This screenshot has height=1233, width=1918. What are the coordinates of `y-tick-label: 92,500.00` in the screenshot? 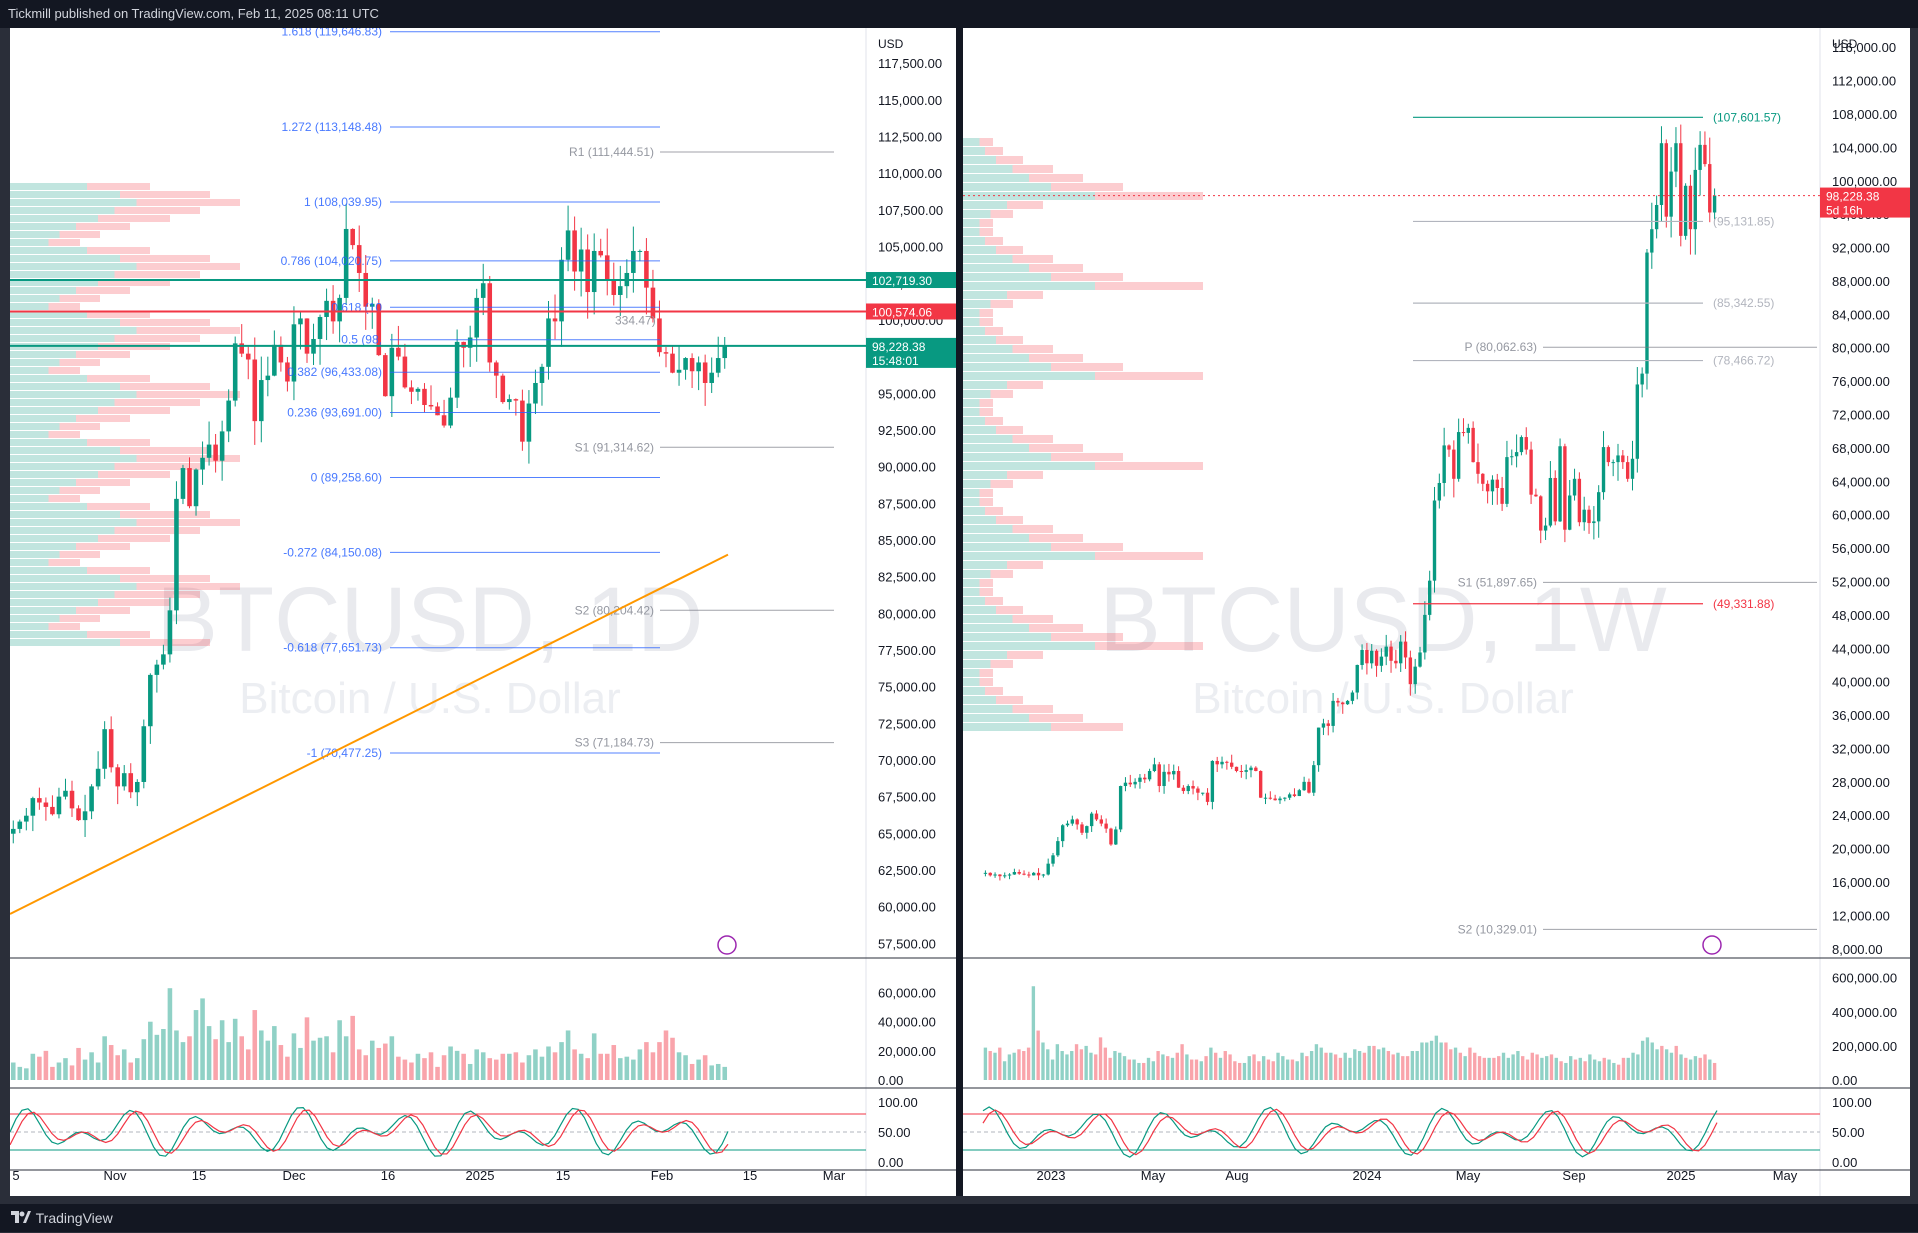 It's located at (907, 430).